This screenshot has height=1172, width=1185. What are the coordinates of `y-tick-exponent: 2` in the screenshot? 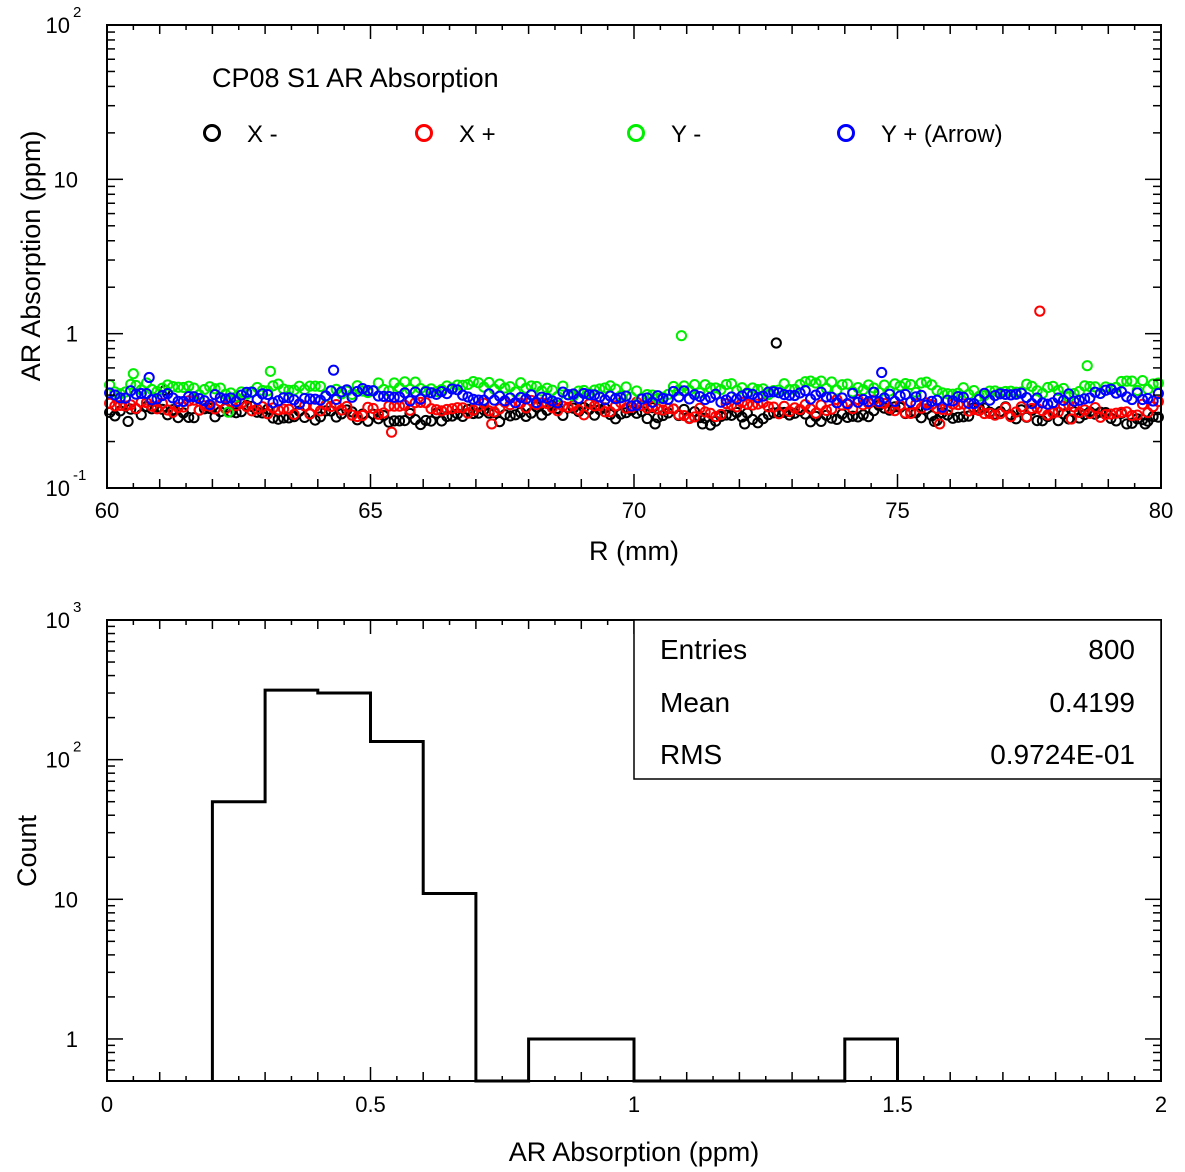 It's located at (77, 747).